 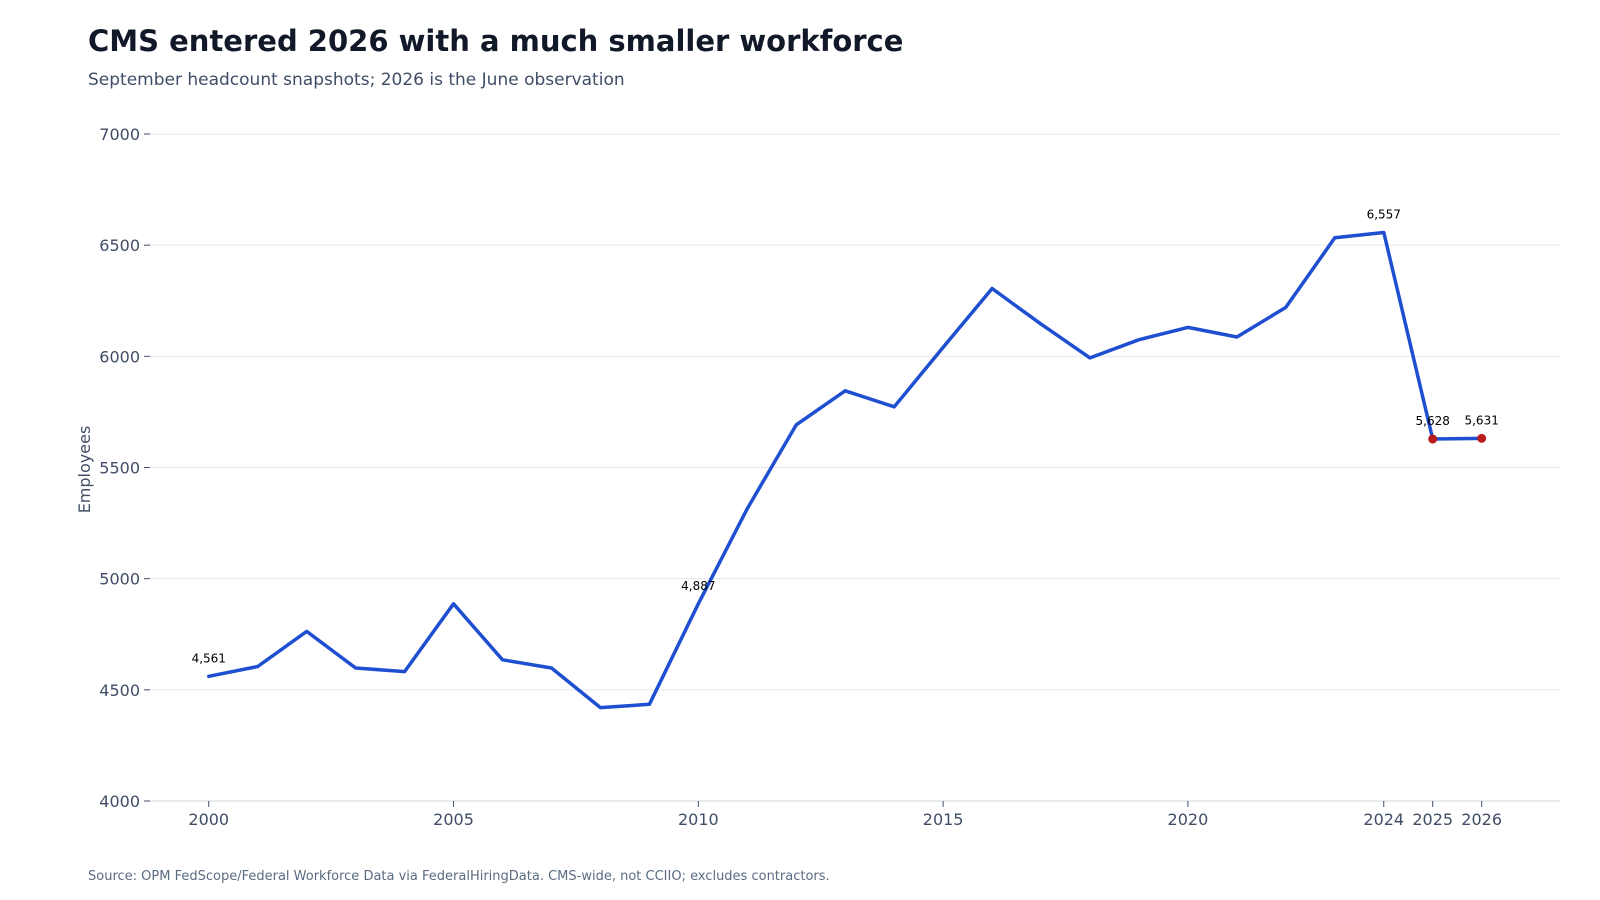 What do you see at coordinates (1481, 819) in the screenshot?
I see `x-tick-label: 2026` at bounding box center [1481, 819].